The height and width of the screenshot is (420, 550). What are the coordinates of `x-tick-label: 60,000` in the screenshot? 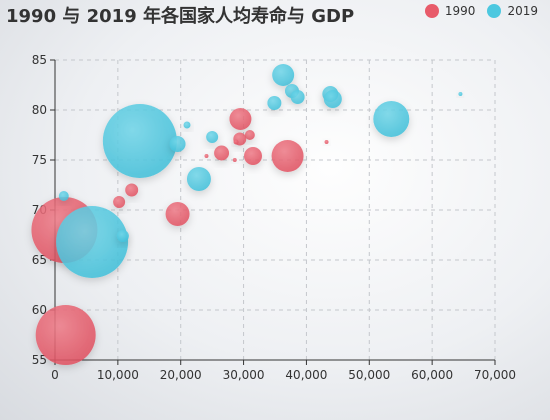 It's located at (432, 375).